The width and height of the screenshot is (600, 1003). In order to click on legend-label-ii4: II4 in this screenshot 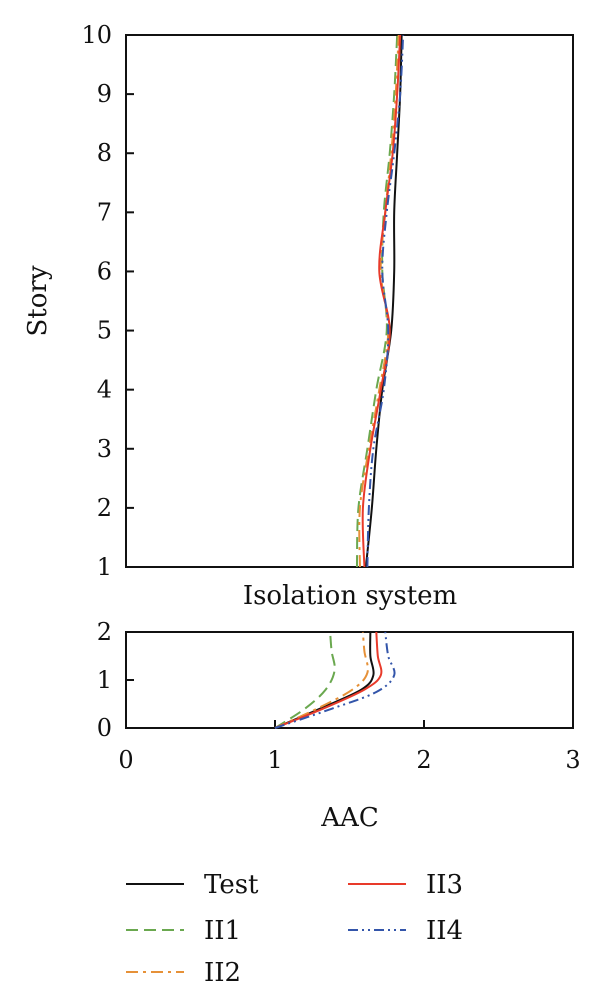, I will do `click(444, 931)`.